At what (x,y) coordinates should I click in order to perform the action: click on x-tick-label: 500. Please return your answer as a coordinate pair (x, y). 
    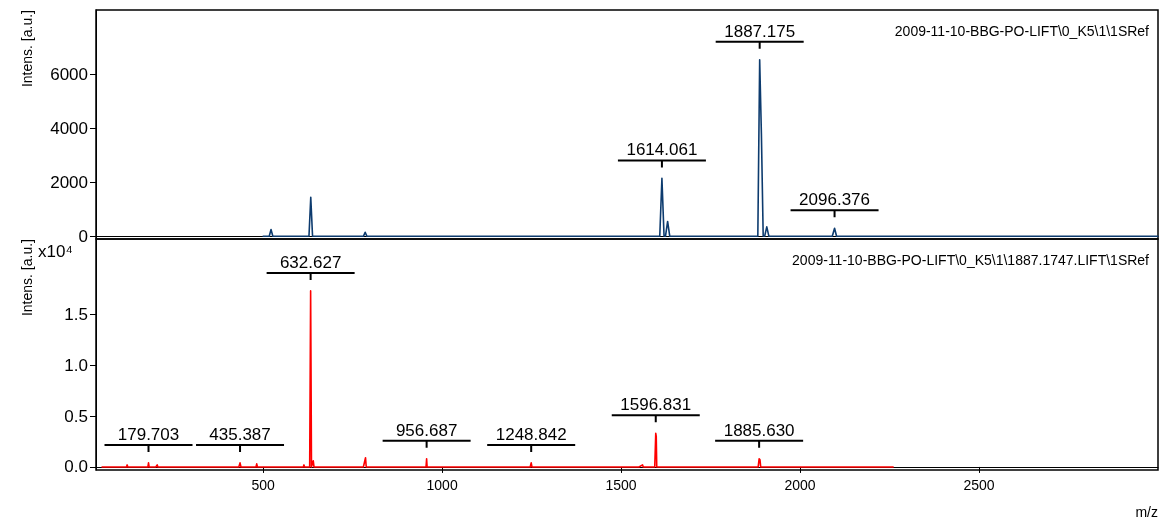
    Looking at the image, I should click on (263, 485).